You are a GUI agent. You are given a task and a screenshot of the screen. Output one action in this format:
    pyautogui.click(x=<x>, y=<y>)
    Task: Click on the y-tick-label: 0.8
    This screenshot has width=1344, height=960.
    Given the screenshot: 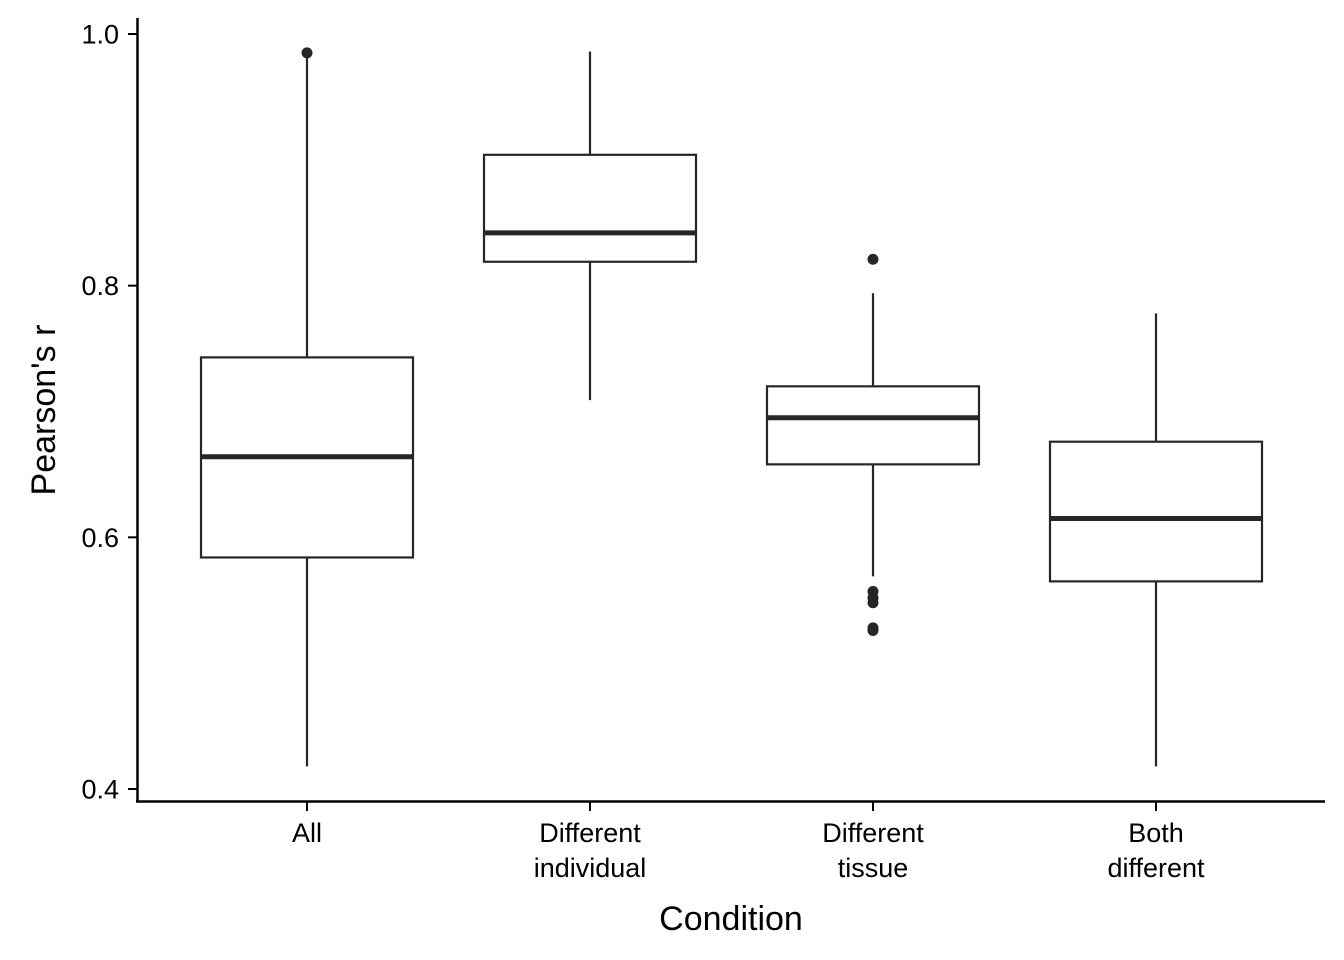 What is the action you would take?
    pyautogui.click(x=100, y=286)
    